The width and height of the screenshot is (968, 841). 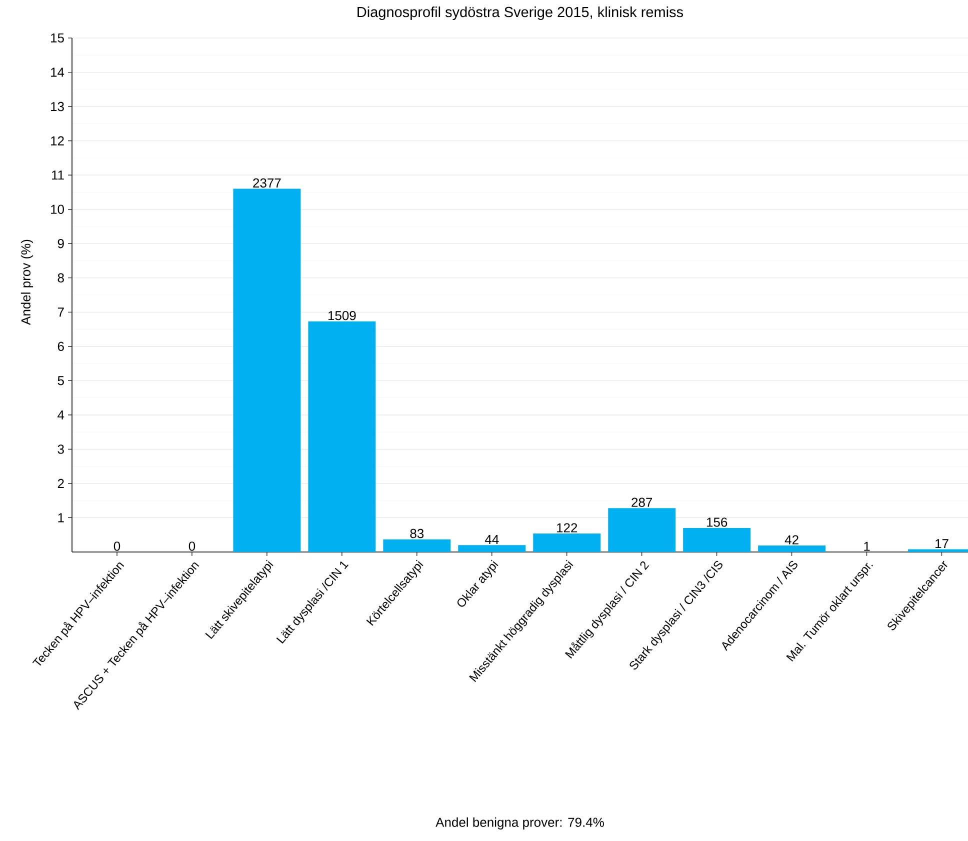 What do you see at coordinates (57, 38) in the screenshot?
I see `y-tick-label: 15` at bounding box center [57, 38].